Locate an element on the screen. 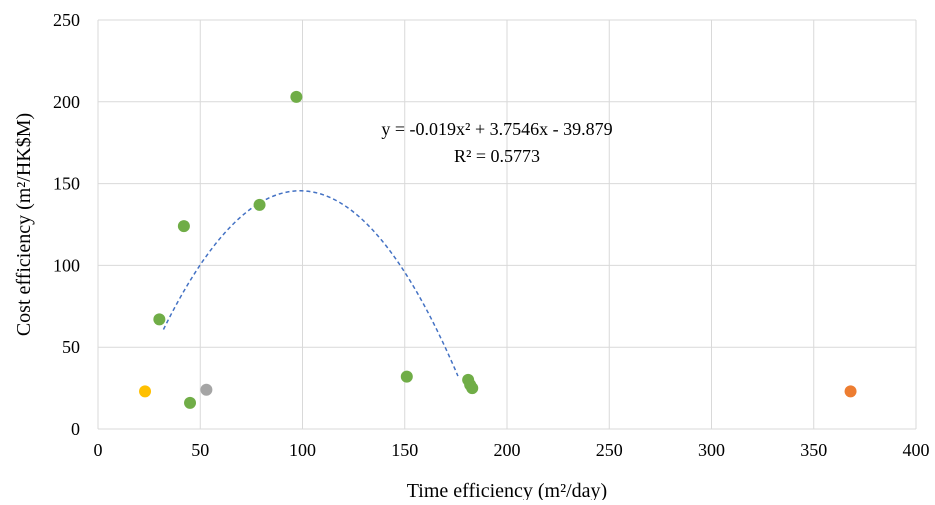 The width and height of the screenshot is (935, 505). x-tick-label: 150 is located at coordinates (404, 450).